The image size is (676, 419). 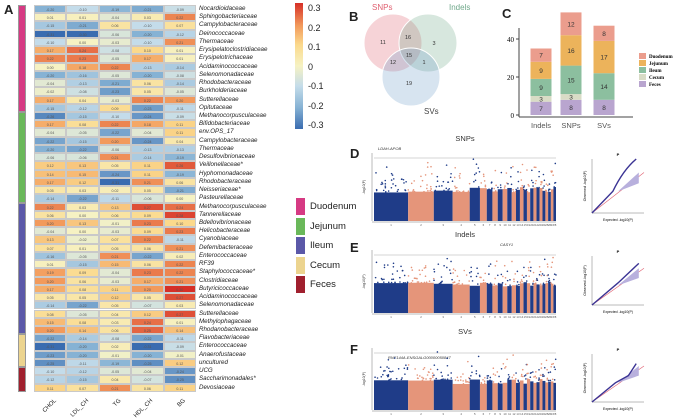 I want to click on heatmap-cell: -0.21, so click(x=82, y=25).